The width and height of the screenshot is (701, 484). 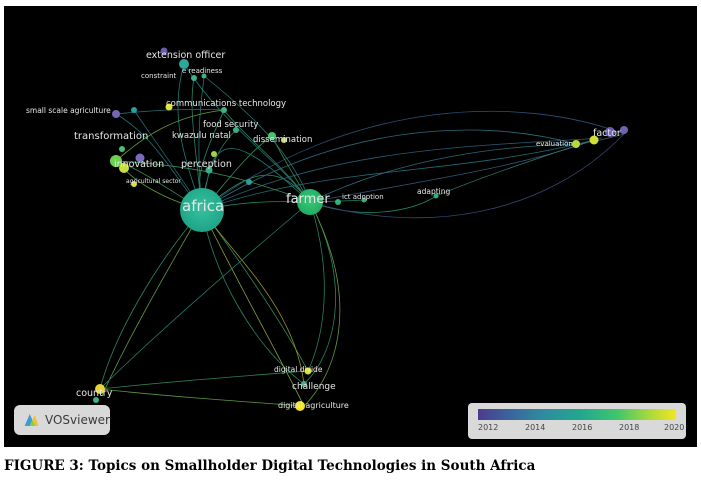 I want to click on label-kwazulu-natal: kwazulu natal, so click(x=201, y=136).